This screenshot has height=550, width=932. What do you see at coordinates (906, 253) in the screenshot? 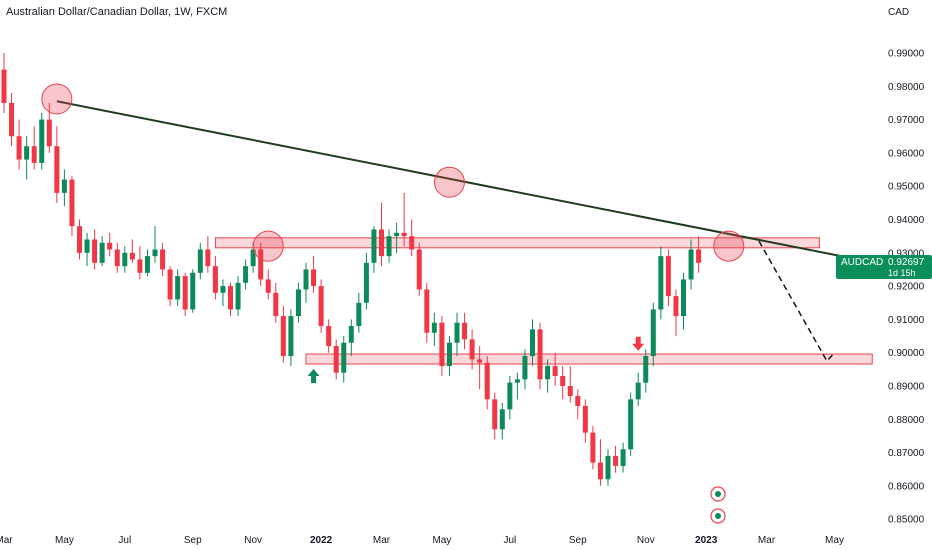
I see `y-tick-label: 0.93000` at bounding box center [906, 253].